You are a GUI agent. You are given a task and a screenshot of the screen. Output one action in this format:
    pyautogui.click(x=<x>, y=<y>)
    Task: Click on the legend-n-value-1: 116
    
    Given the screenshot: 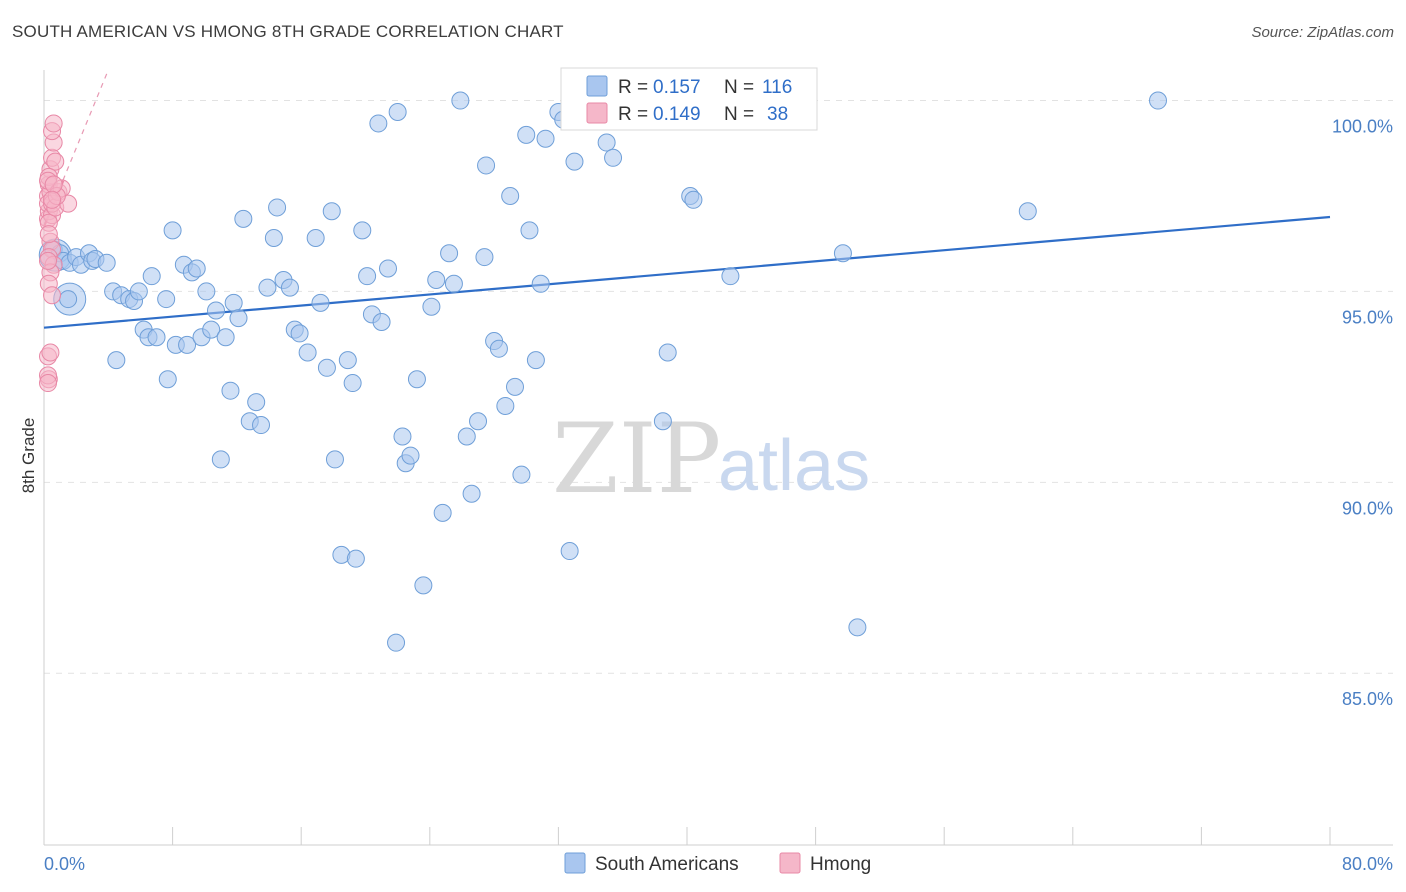 What is the action you would take?
    pyautogui.click(x=777, y=87)
    